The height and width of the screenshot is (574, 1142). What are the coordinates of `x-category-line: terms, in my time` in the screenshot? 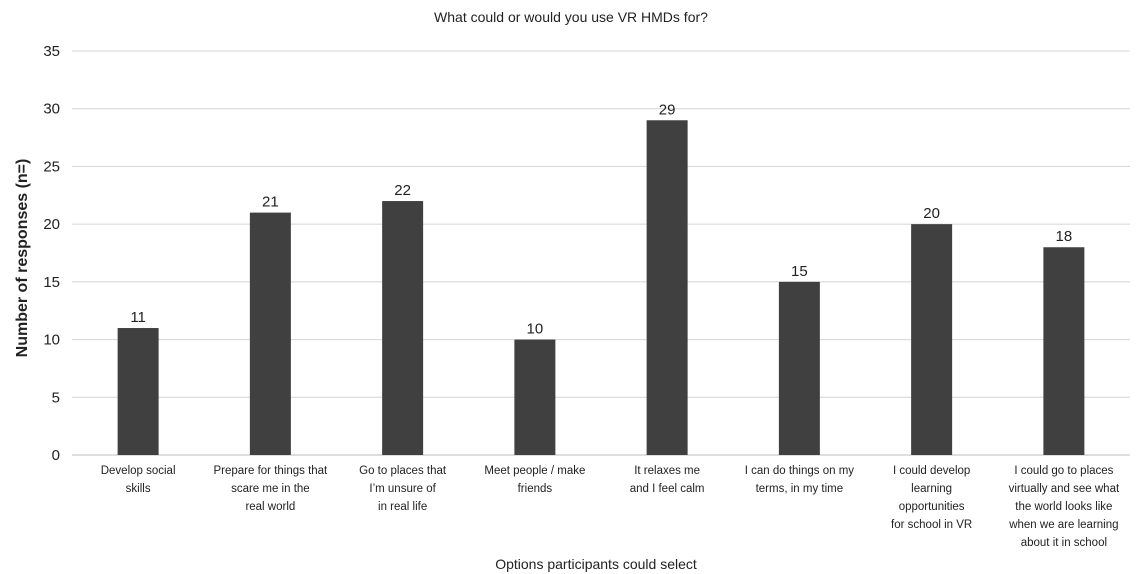 It's located at (800, 489).